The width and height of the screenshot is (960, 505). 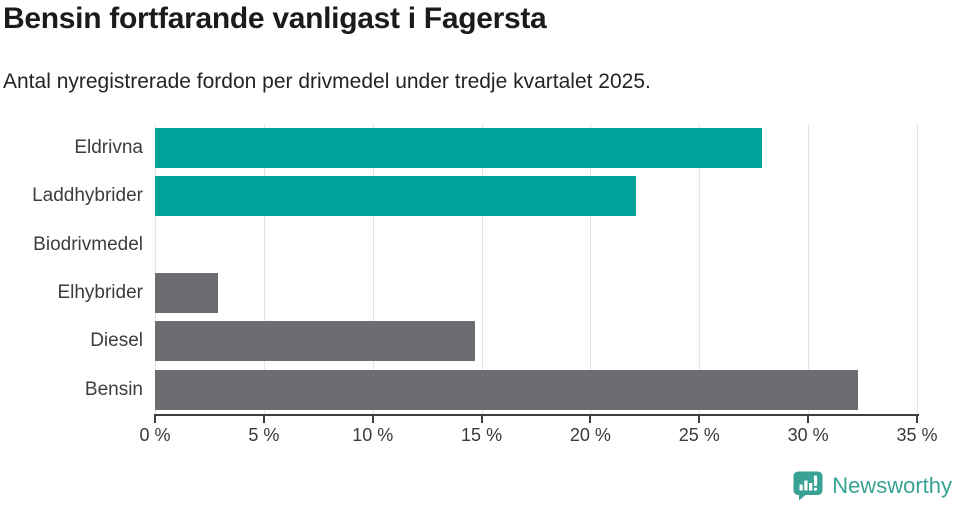 What do you see at coordinates (536, 419) in the screenshot?
I see `x-axis-ticks` at bounding box center [536, 419].